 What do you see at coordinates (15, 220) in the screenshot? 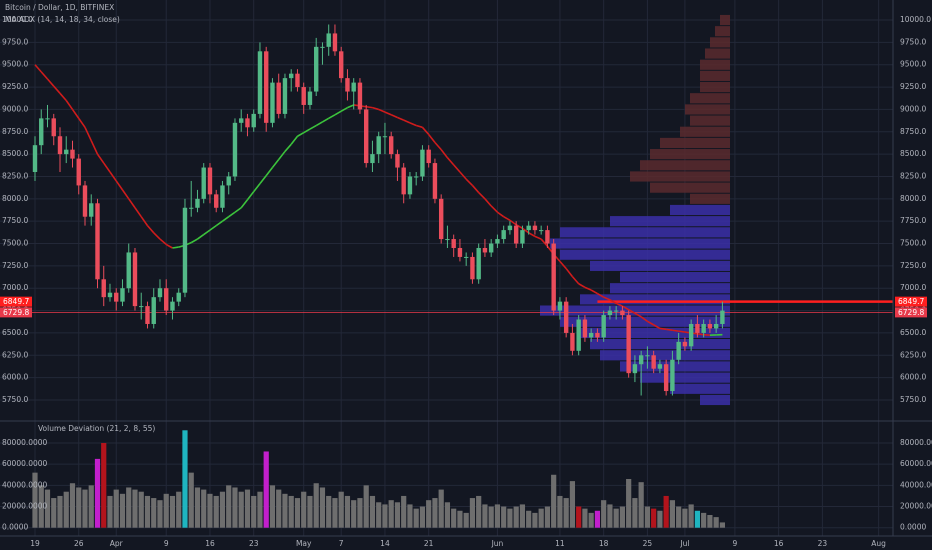
I see `y-tick-label-left: 7750.0` at bounding box center [15, 220].